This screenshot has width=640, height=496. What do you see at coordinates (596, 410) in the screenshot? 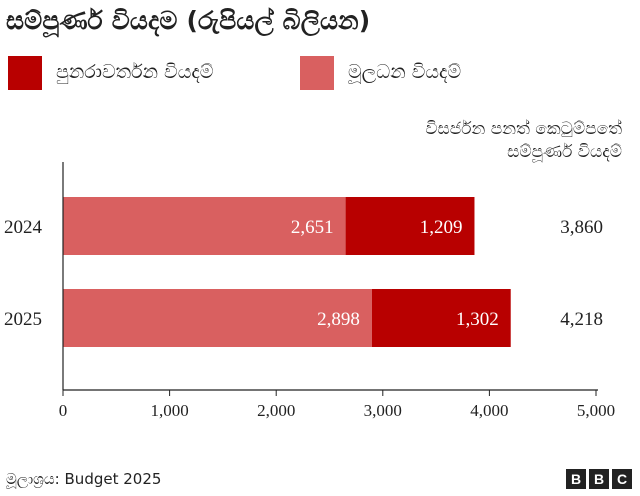
I see `x-tick-label: 5,000` at bounding box center [596, 410].